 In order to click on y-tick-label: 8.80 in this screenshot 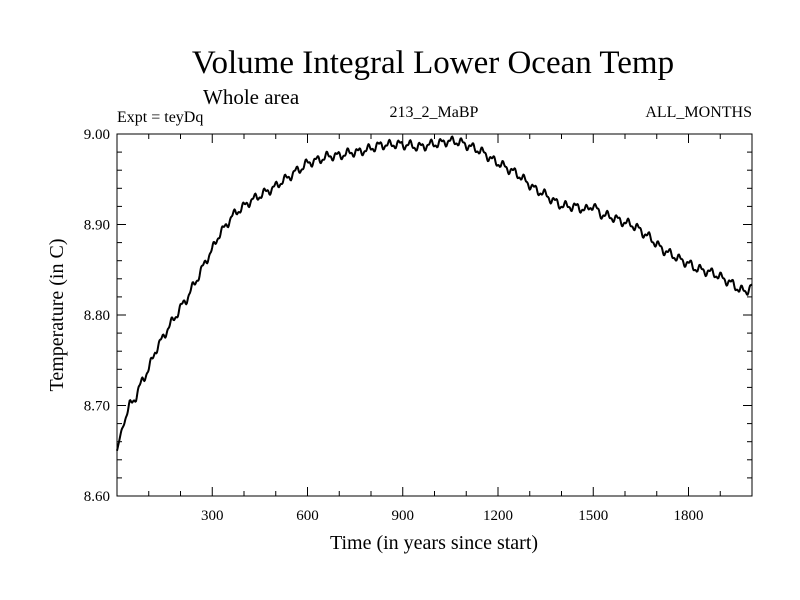, I will do `click(97, 316)`.